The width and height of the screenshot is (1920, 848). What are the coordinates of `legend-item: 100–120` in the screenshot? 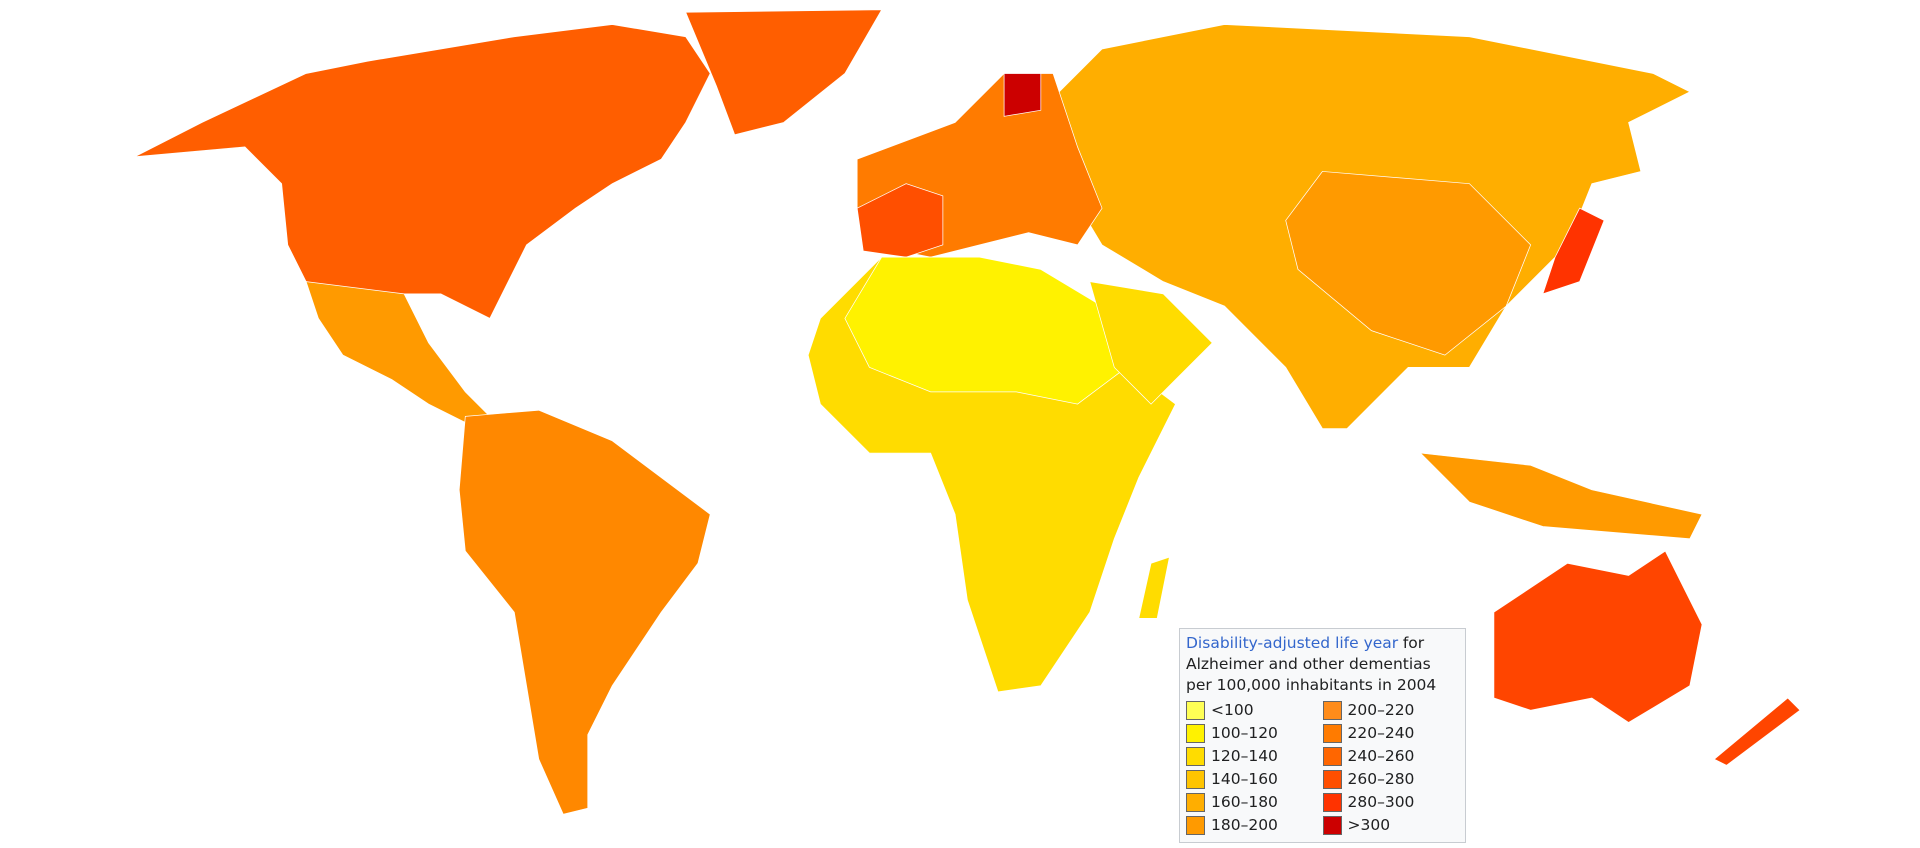 It's located at (1254, 733).